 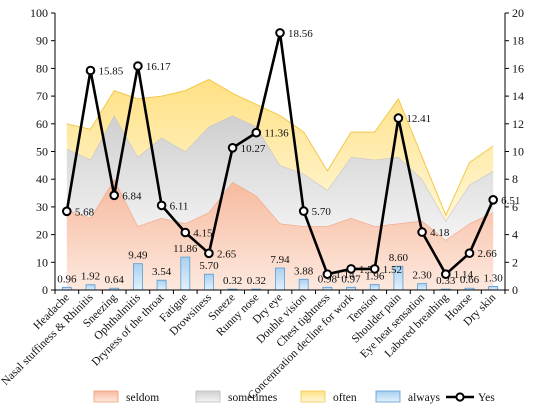 I want to click on bar-always-label: 0.96, so click(x=67, y=279).